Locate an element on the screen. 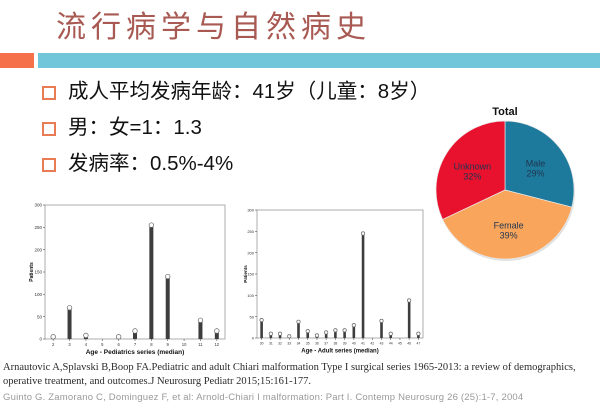  x-tick-label: 9 is located at coordinates (168, 344).